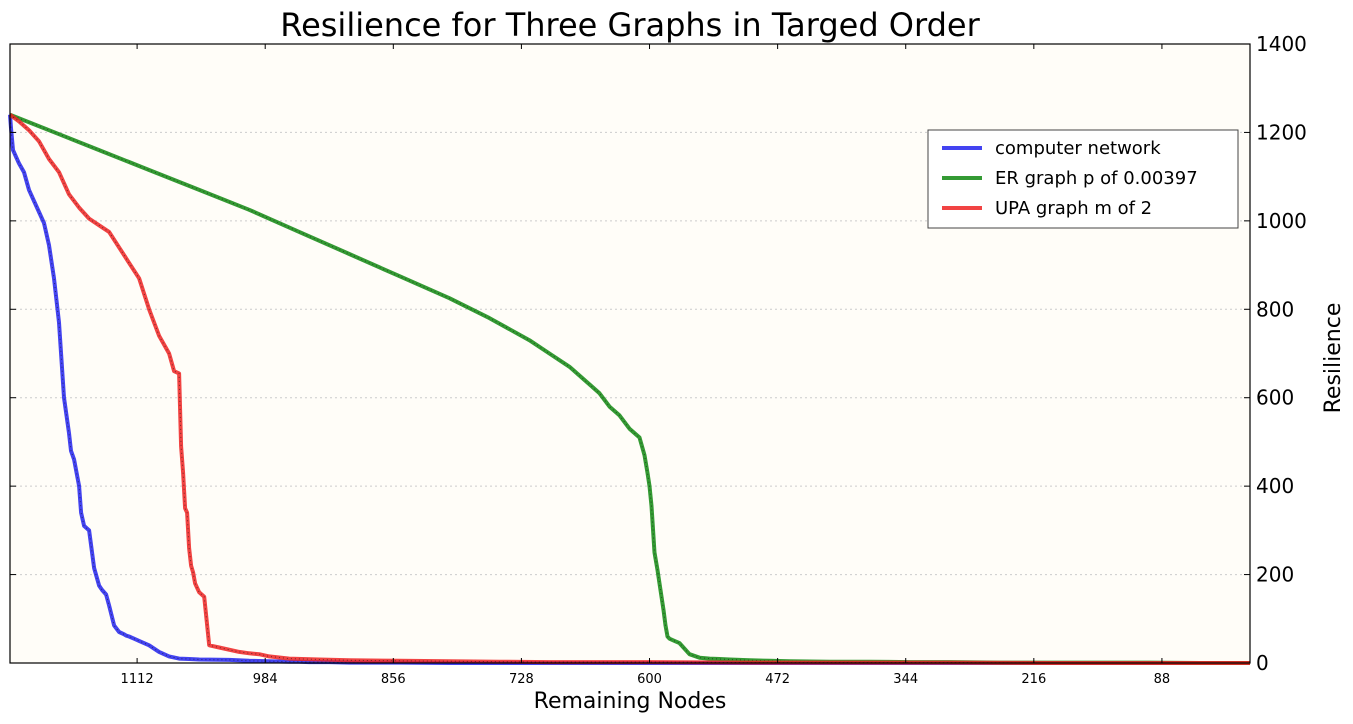  What do you see at coordinates (1162, 679) in the screenshot?
I see `x-tick-label: 88` at bounding box center [1162, 679].